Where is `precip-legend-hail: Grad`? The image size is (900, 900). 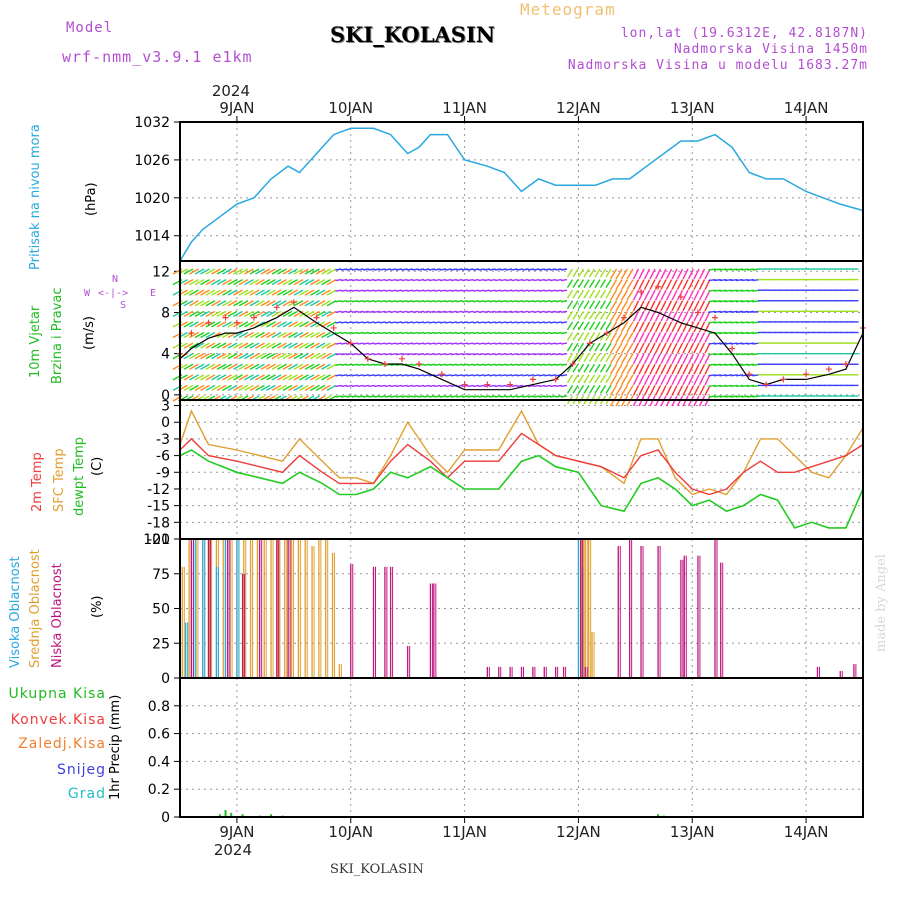
precip-legend-hail: Grad is located at coordinates (86, 794).